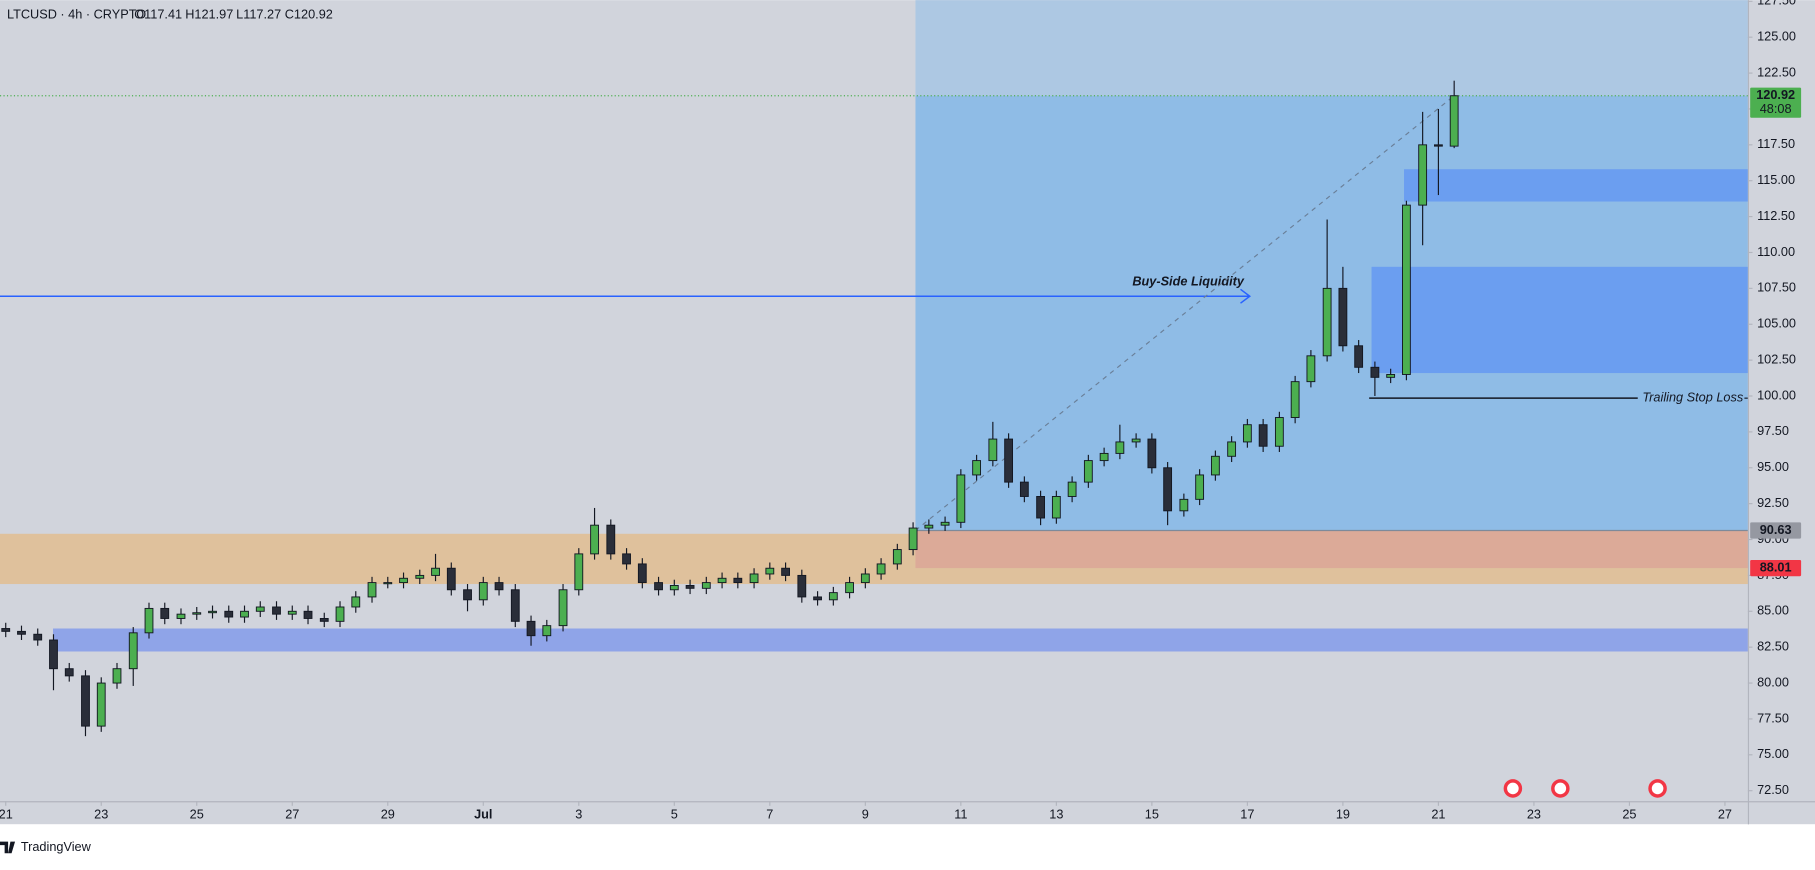 Image resolution: width=1815 pixels, height=870 pixels. What do you see at coordinates (1773, 646) in the screenshot?
I see `y-tick-label: 82.50` at bounding box center [1773, 646].